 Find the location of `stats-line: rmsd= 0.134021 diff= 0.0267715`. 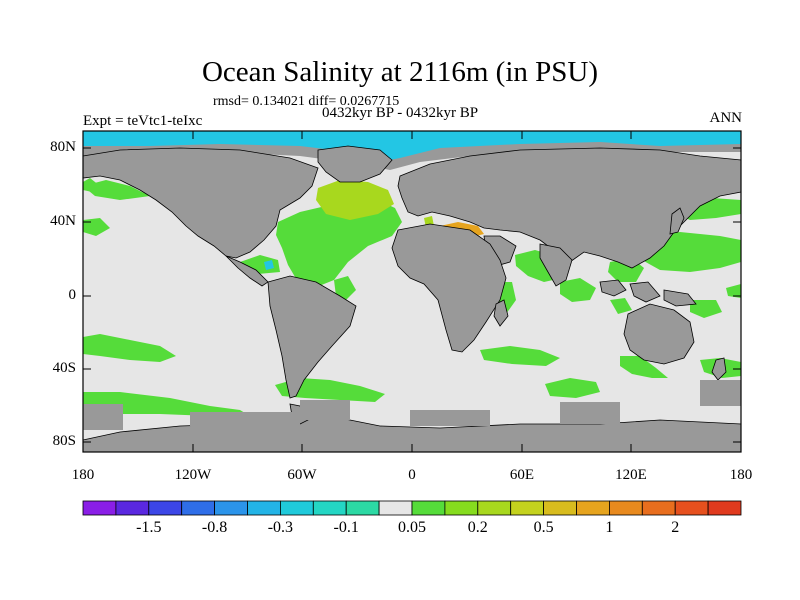

stats-line: rmsd= 0.134021 diff= 0.0267715 is located at coordinates (306, 101).